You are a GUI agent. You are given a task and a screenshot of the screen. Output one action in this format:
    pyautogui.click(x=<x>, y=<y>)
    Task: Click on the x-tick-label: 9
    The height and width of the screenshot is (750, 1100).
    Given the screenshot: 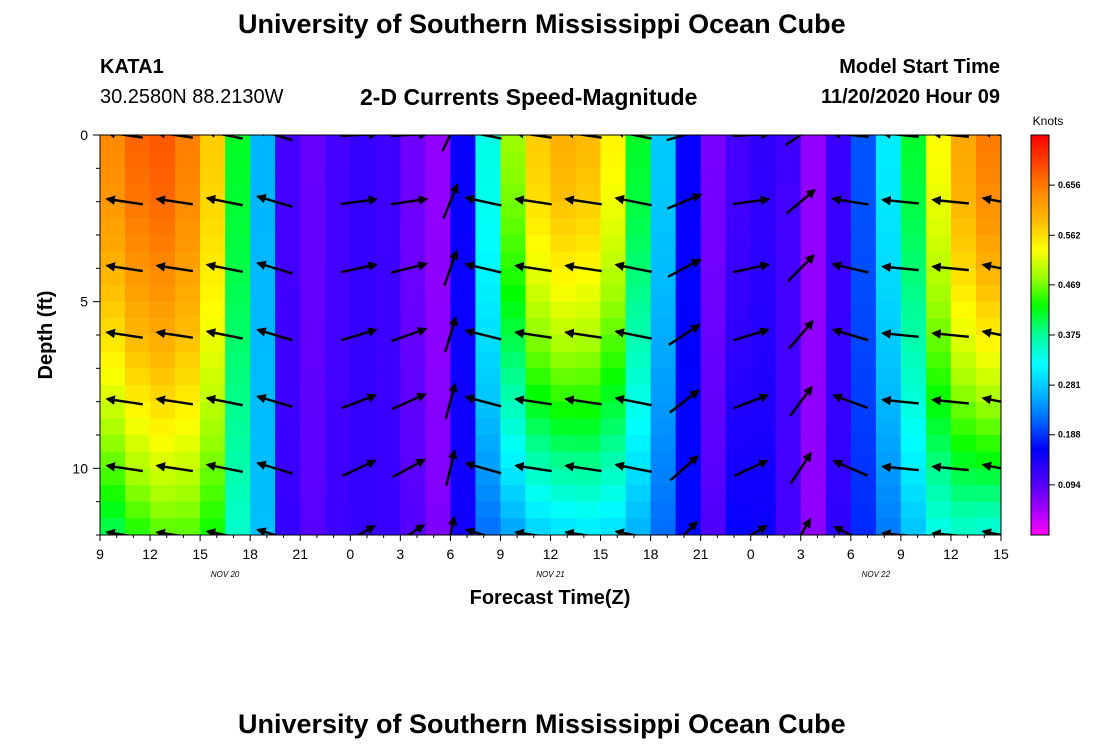 What is the action you would take?
    pyautogui.click(x=100, y=554)
    